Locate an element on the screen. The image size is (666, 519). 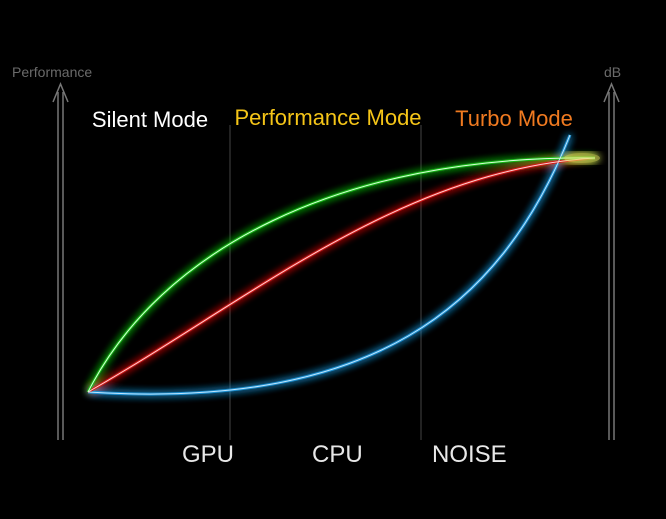
right-arrow is located at coordinates (611, 92).